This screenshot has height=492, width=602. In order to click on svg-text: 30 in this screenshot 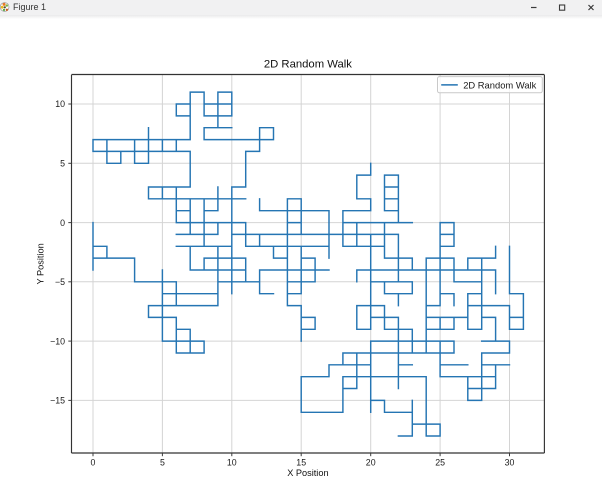, I will do `click(510, 463)`.